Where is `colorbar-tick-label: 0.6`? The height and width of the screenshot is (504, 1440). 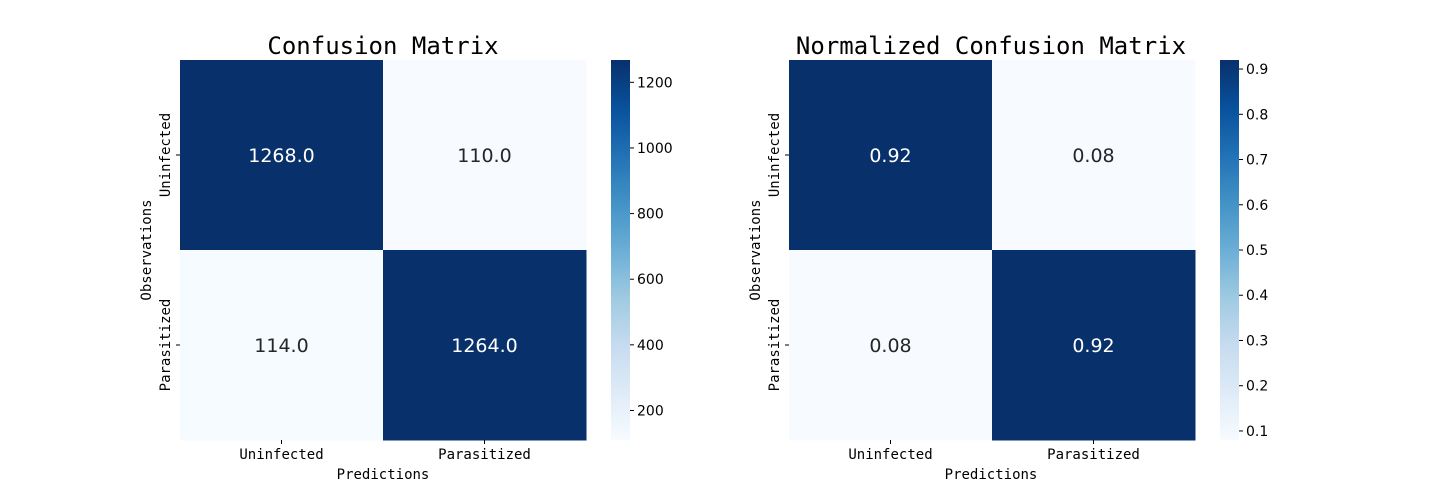
colorbar-tick-label: 0.6 is located at coordinates (1257, 206).